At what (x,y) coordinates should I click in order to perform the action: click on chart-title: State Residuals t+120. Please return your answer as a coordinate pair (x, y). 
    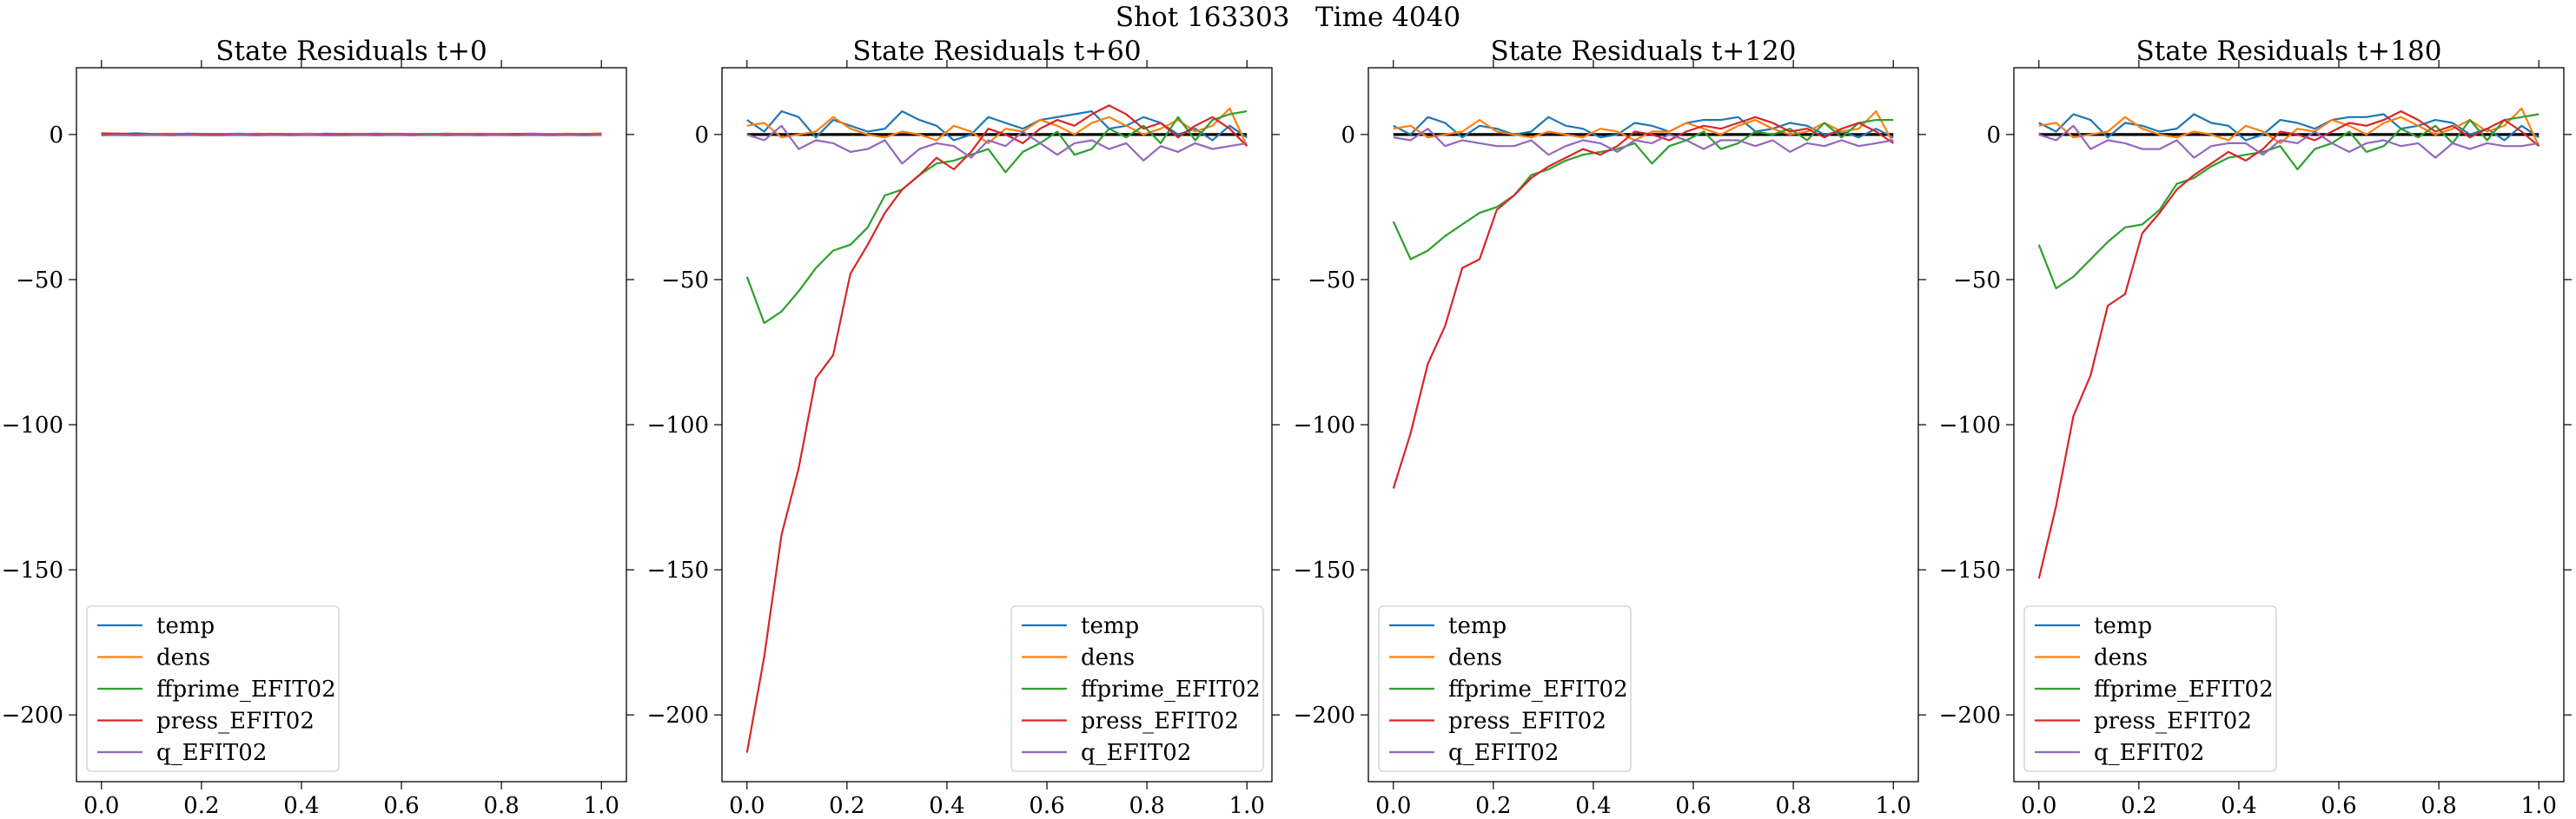
    Looking at the image, I should click on (1644, 51).